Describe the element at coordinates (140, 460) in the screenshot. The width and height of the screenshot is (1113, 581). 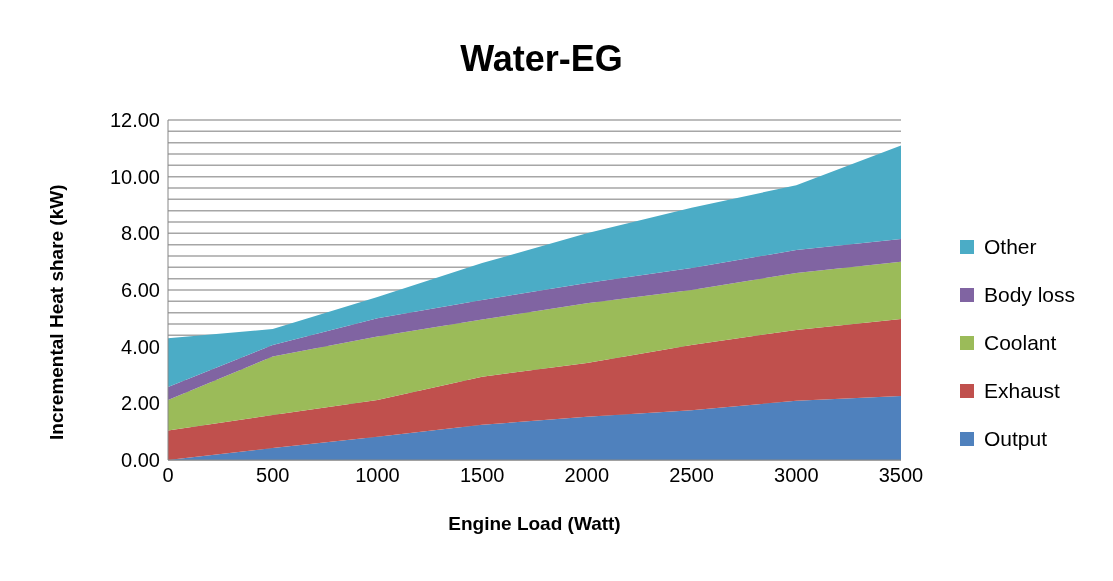
I see `y-tick-label: 0.00` at that location.